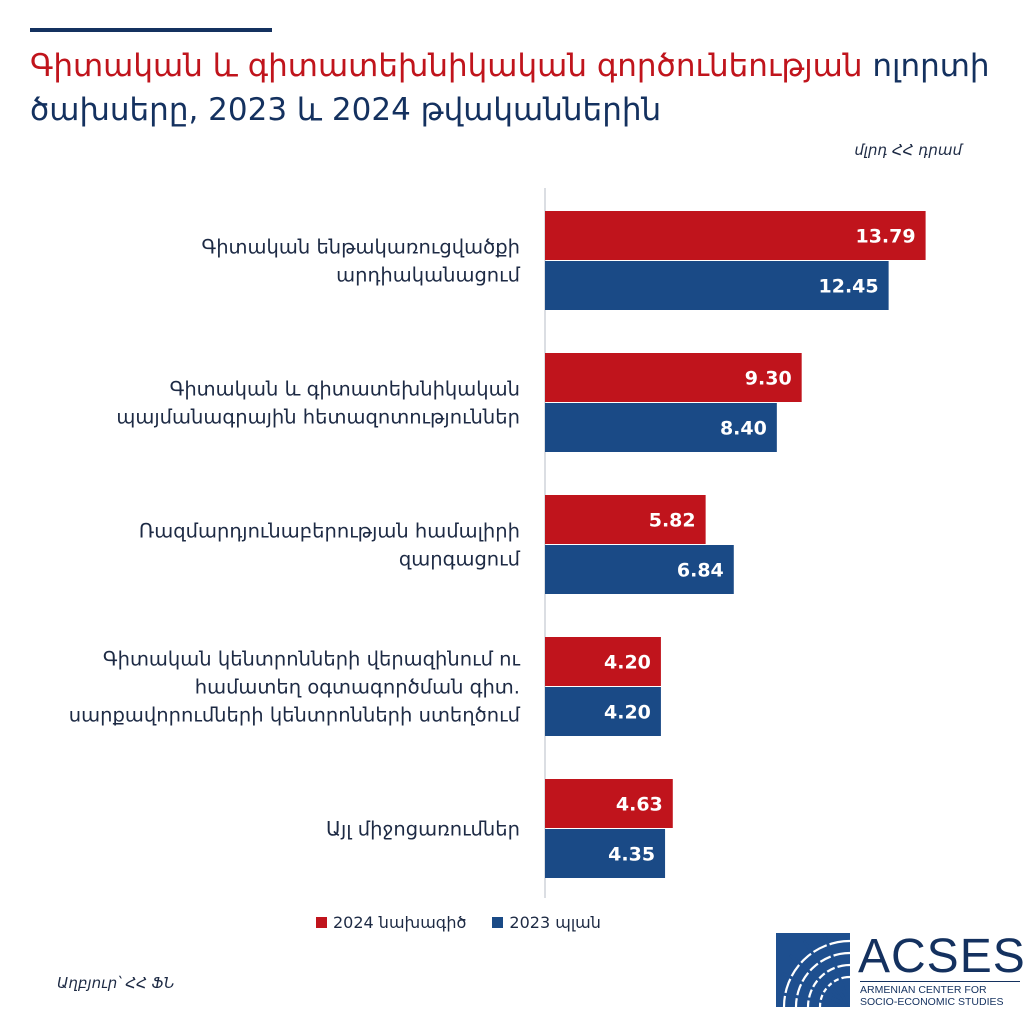 Image resolution: width=1024 pixels, height=1024 pixels. Describe the element at coordinates (885, 237) in the screenshot. I see `data-label-2024-0: 13.79` at that location.